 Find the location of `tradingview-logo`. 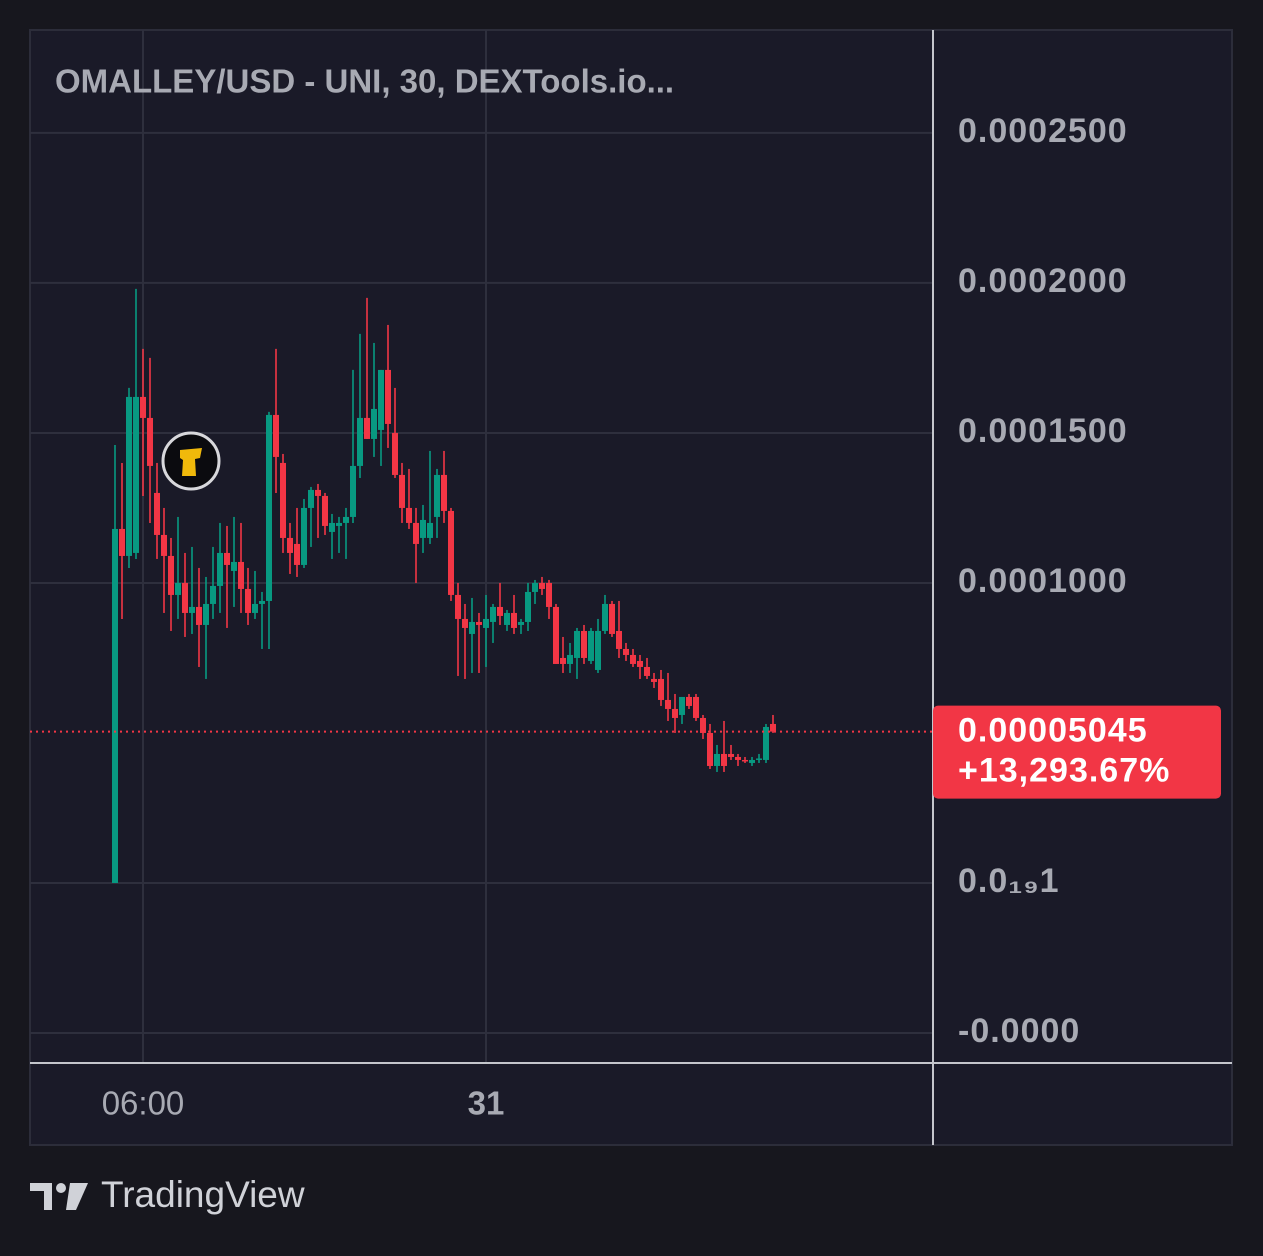

tradingview-logo is located at coordinates (59, 1196).